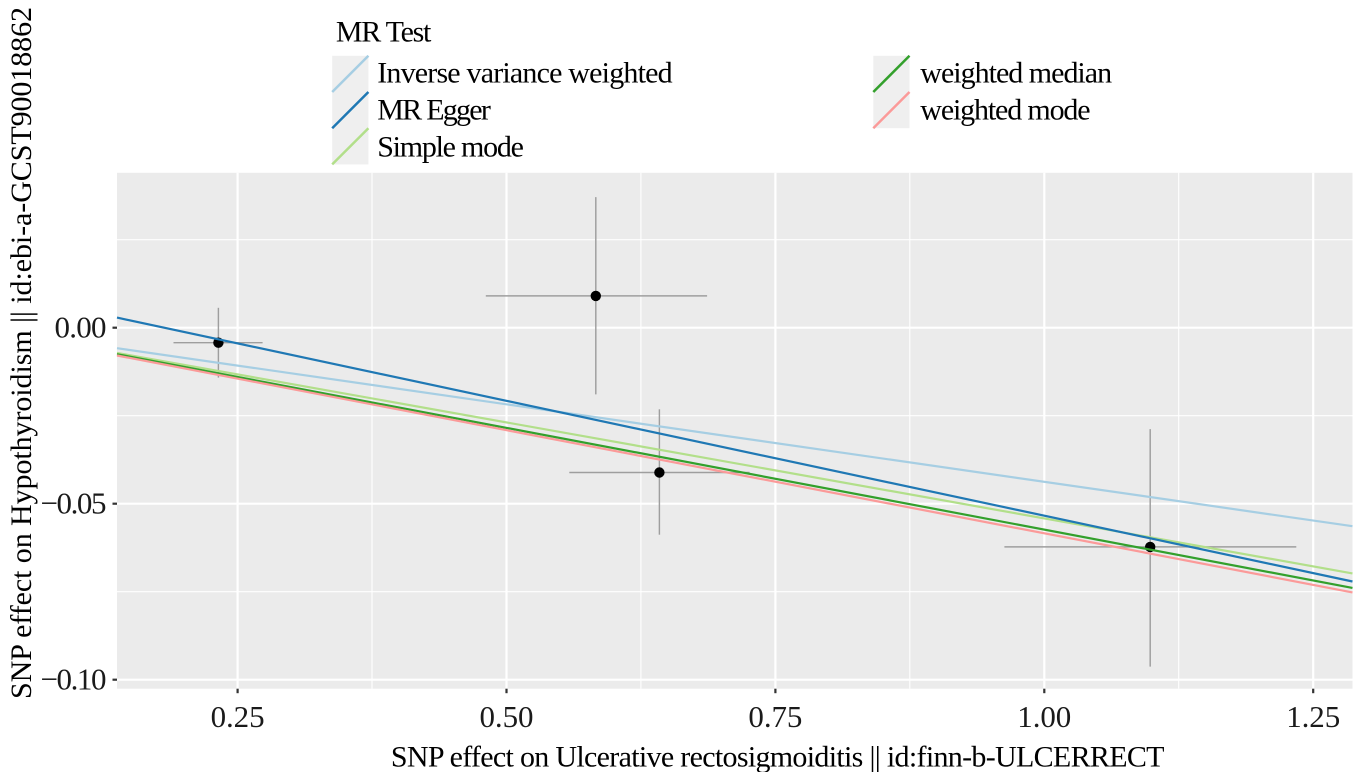  I want to click on svg-text: Inverse variance weighted, so click(524, 73).